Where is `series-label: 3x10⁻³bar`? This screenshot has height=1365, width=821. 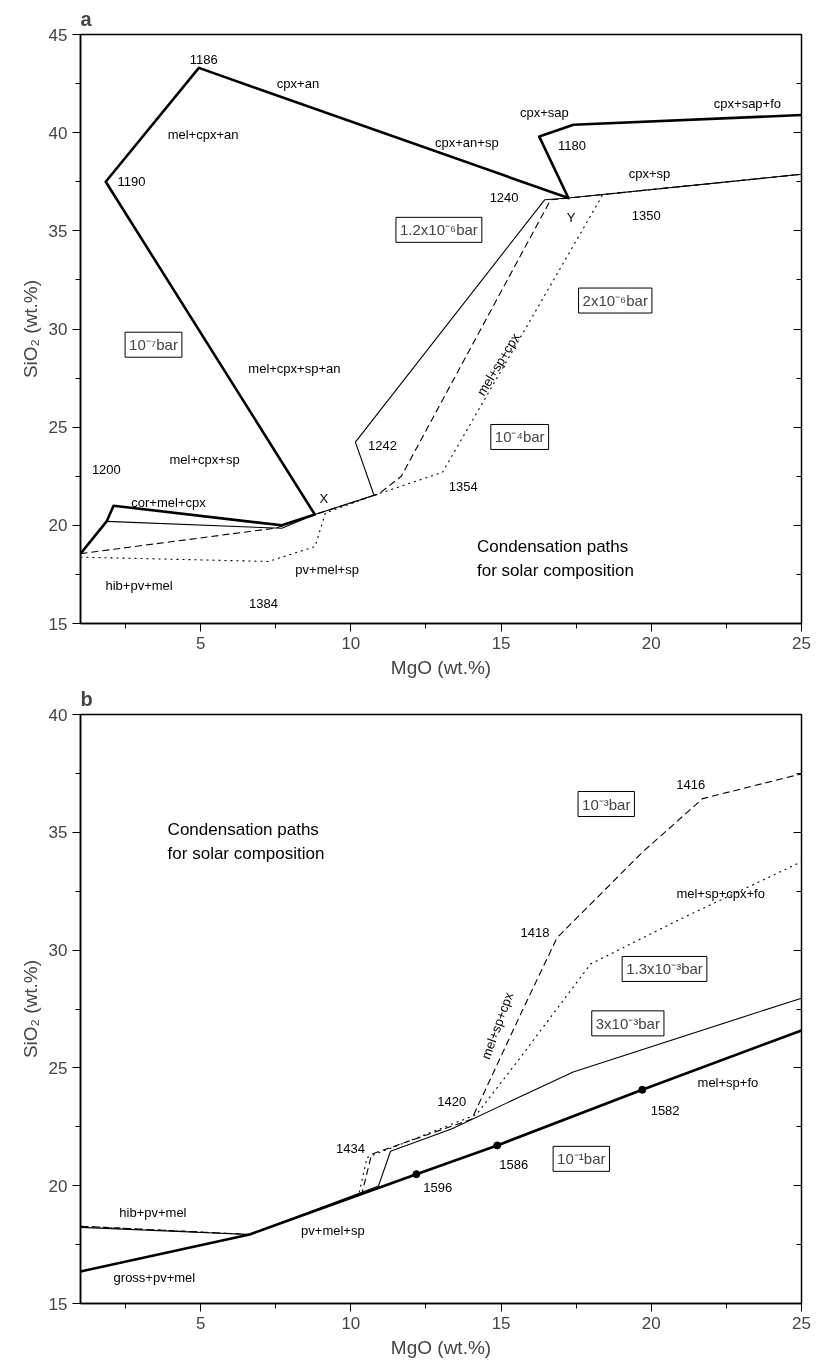
series-label: 3x10⁻³bar is located at coordinates (627, 1023).